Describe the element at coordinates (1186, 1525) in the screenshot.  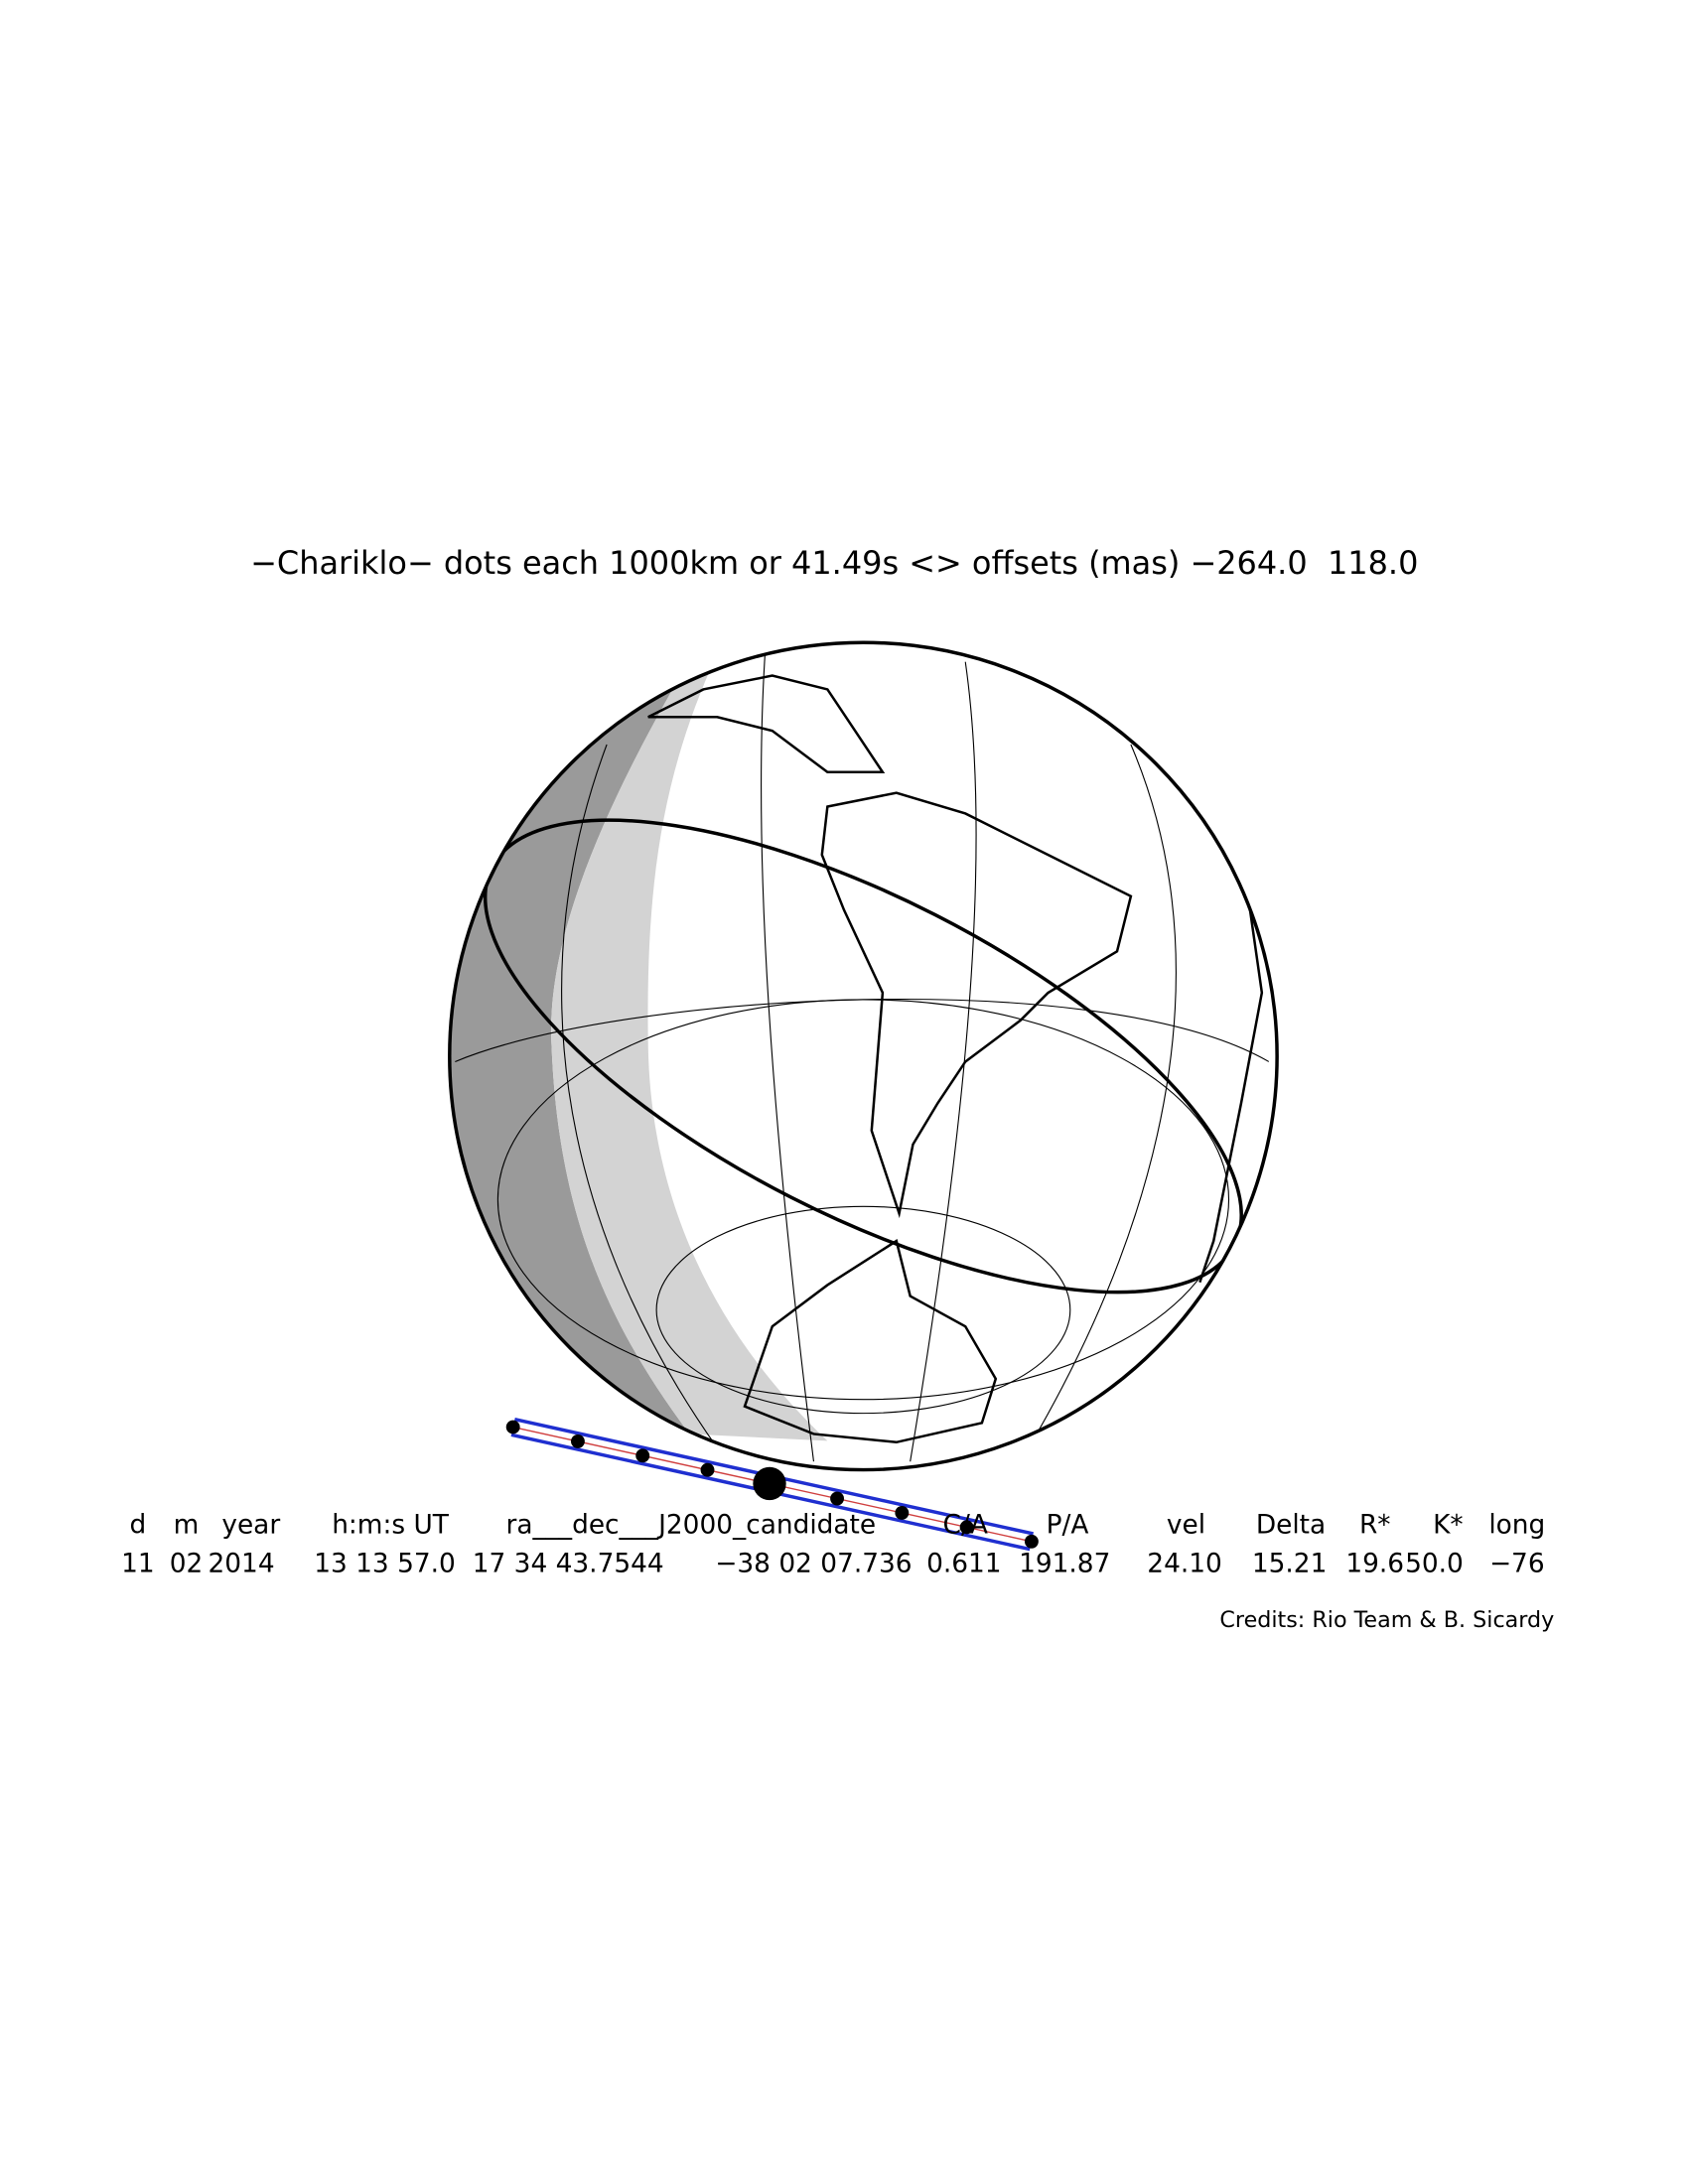
I see `table-header: vel` at that location.